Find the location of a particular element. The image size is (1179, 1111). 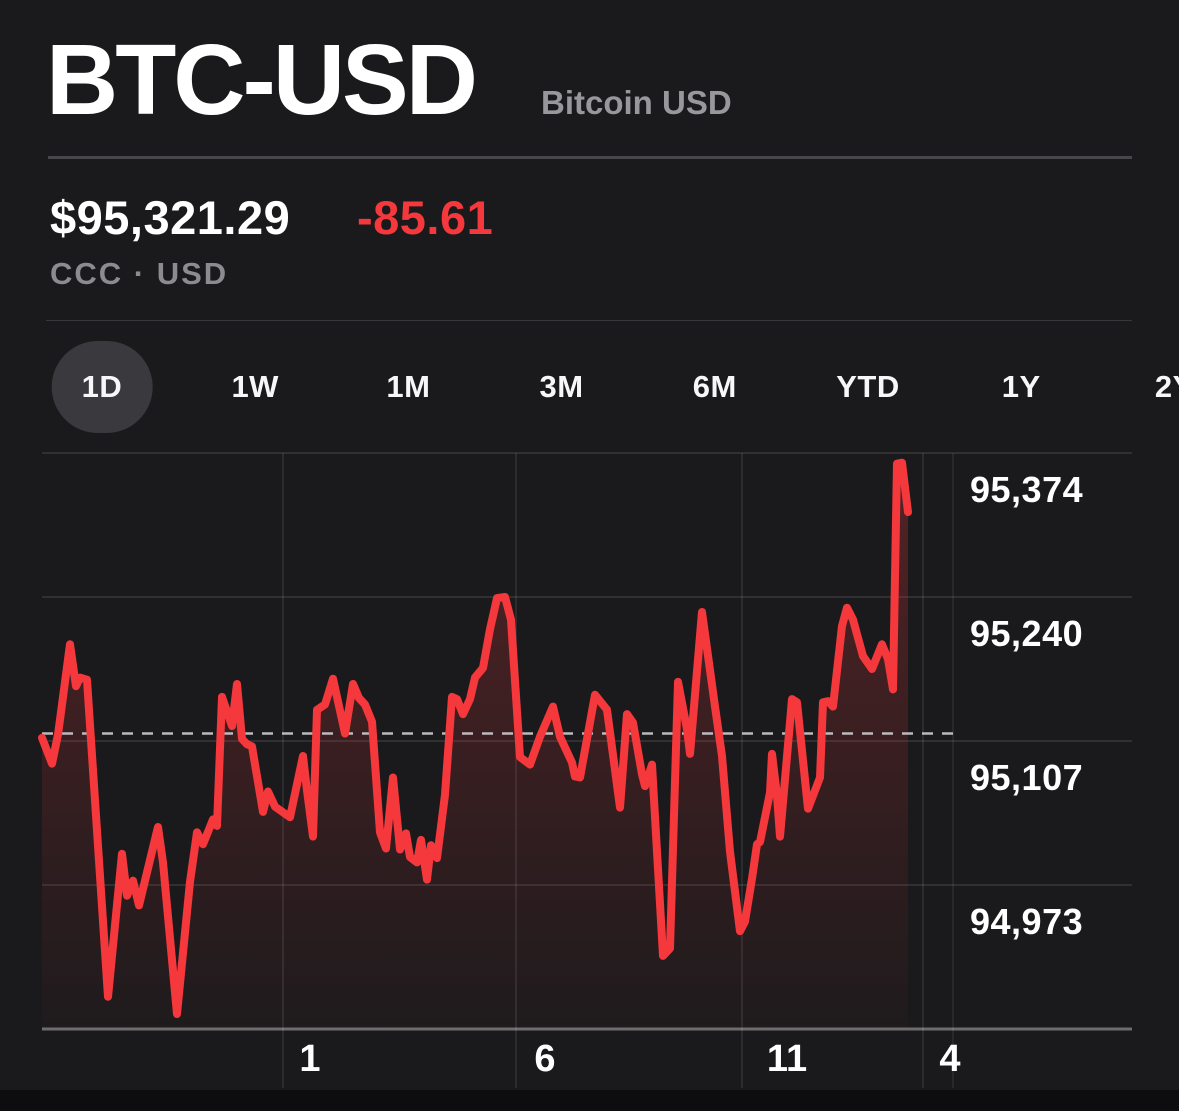

header-divider is located at coordinates (590, 157).